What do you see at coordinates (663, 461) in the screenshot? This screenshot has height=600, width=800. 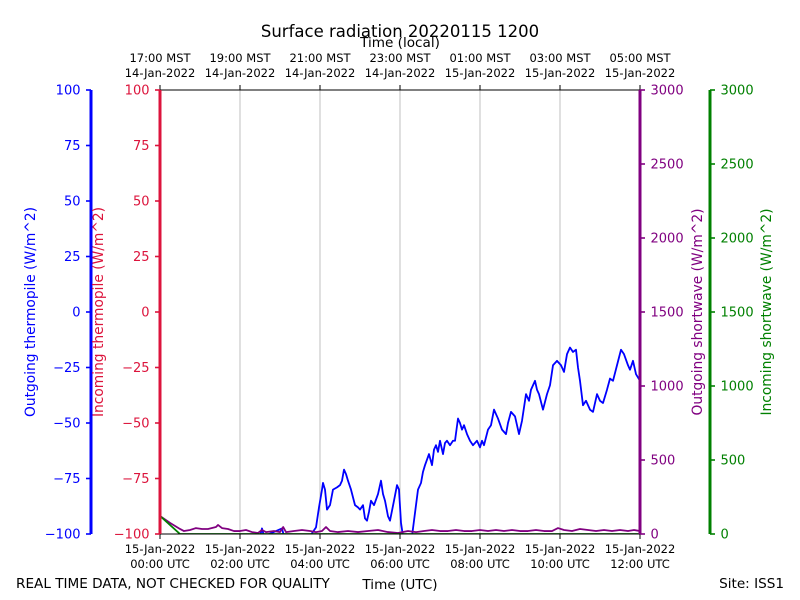 I see `y-tick-label-outgoing-shortwave: 500` at bounding box center [663, 461].